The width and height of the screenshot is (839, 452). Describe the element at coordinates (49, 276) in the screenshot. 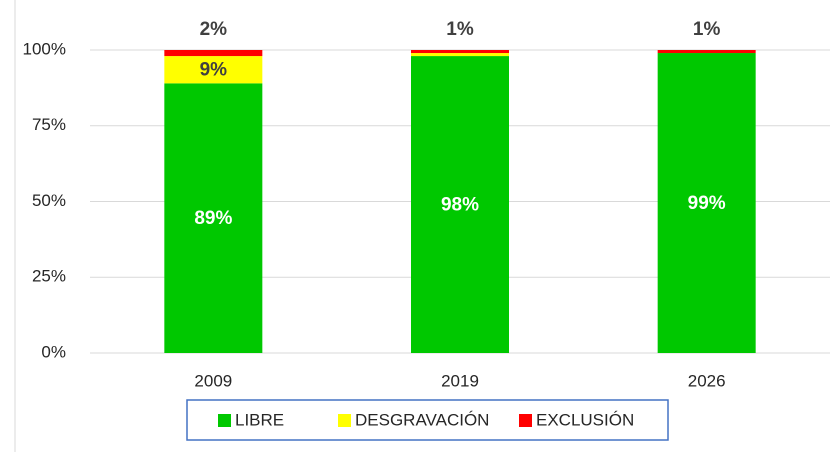

I see `y-tick-label: 25%` at that location.